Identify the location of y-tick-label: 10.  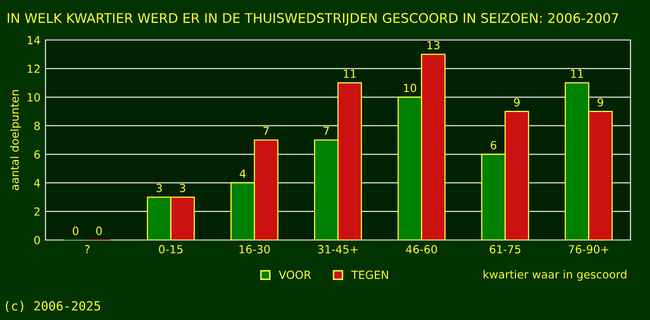
(34, 97).